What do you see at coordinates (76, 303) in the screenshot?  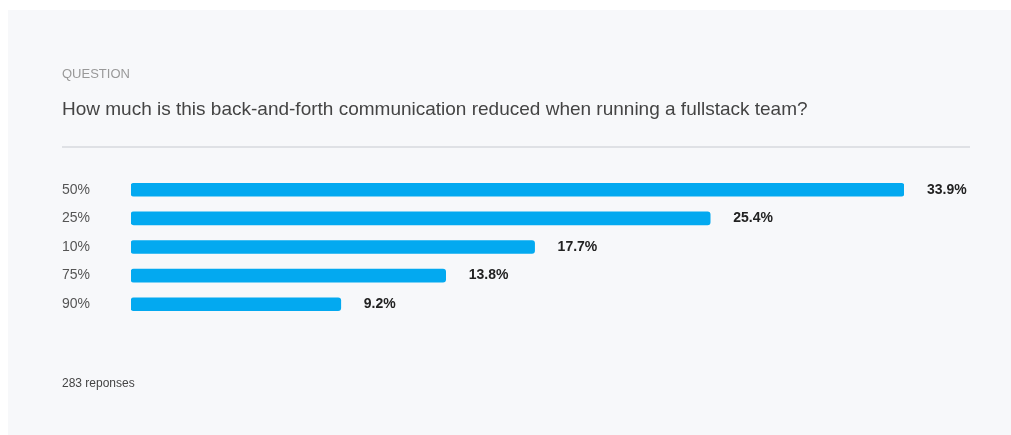 I see `y-tick-label: 90%` at bounding box center [76, 303].